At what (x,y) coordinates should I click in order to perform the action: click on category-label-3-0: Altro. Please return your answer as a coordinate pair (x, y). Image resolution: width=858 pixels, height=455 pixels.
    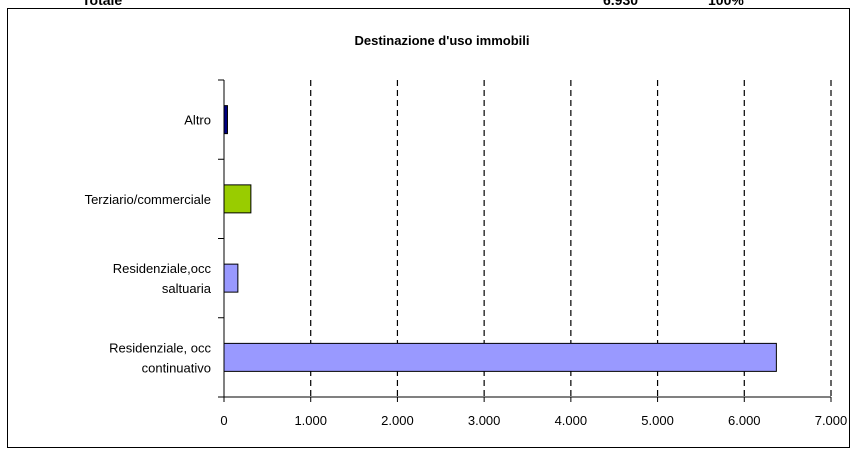
    Looking at the image, I should click on (197, 120).